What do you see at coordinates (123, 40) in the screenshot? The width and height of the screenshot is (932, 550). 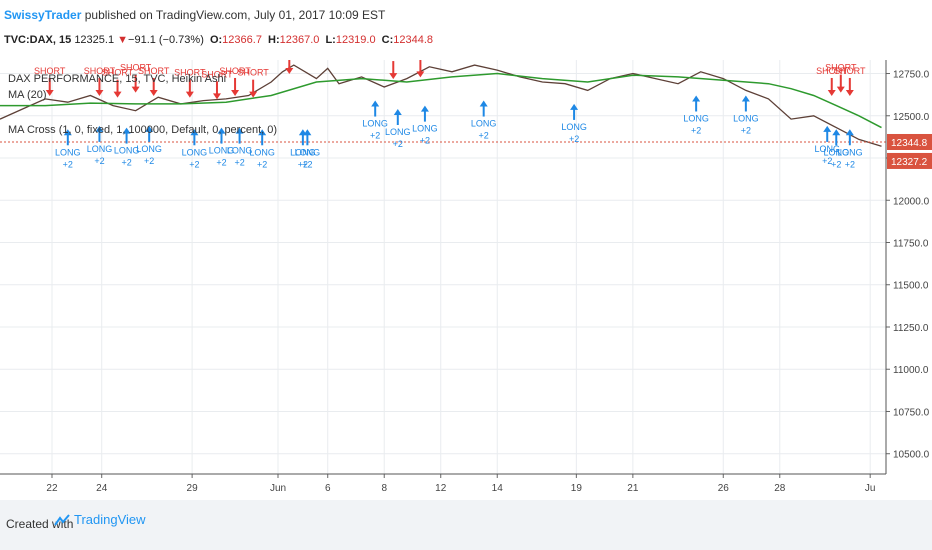 I see `down-arrow-icon: ▼` at bounding box center [123, 40].